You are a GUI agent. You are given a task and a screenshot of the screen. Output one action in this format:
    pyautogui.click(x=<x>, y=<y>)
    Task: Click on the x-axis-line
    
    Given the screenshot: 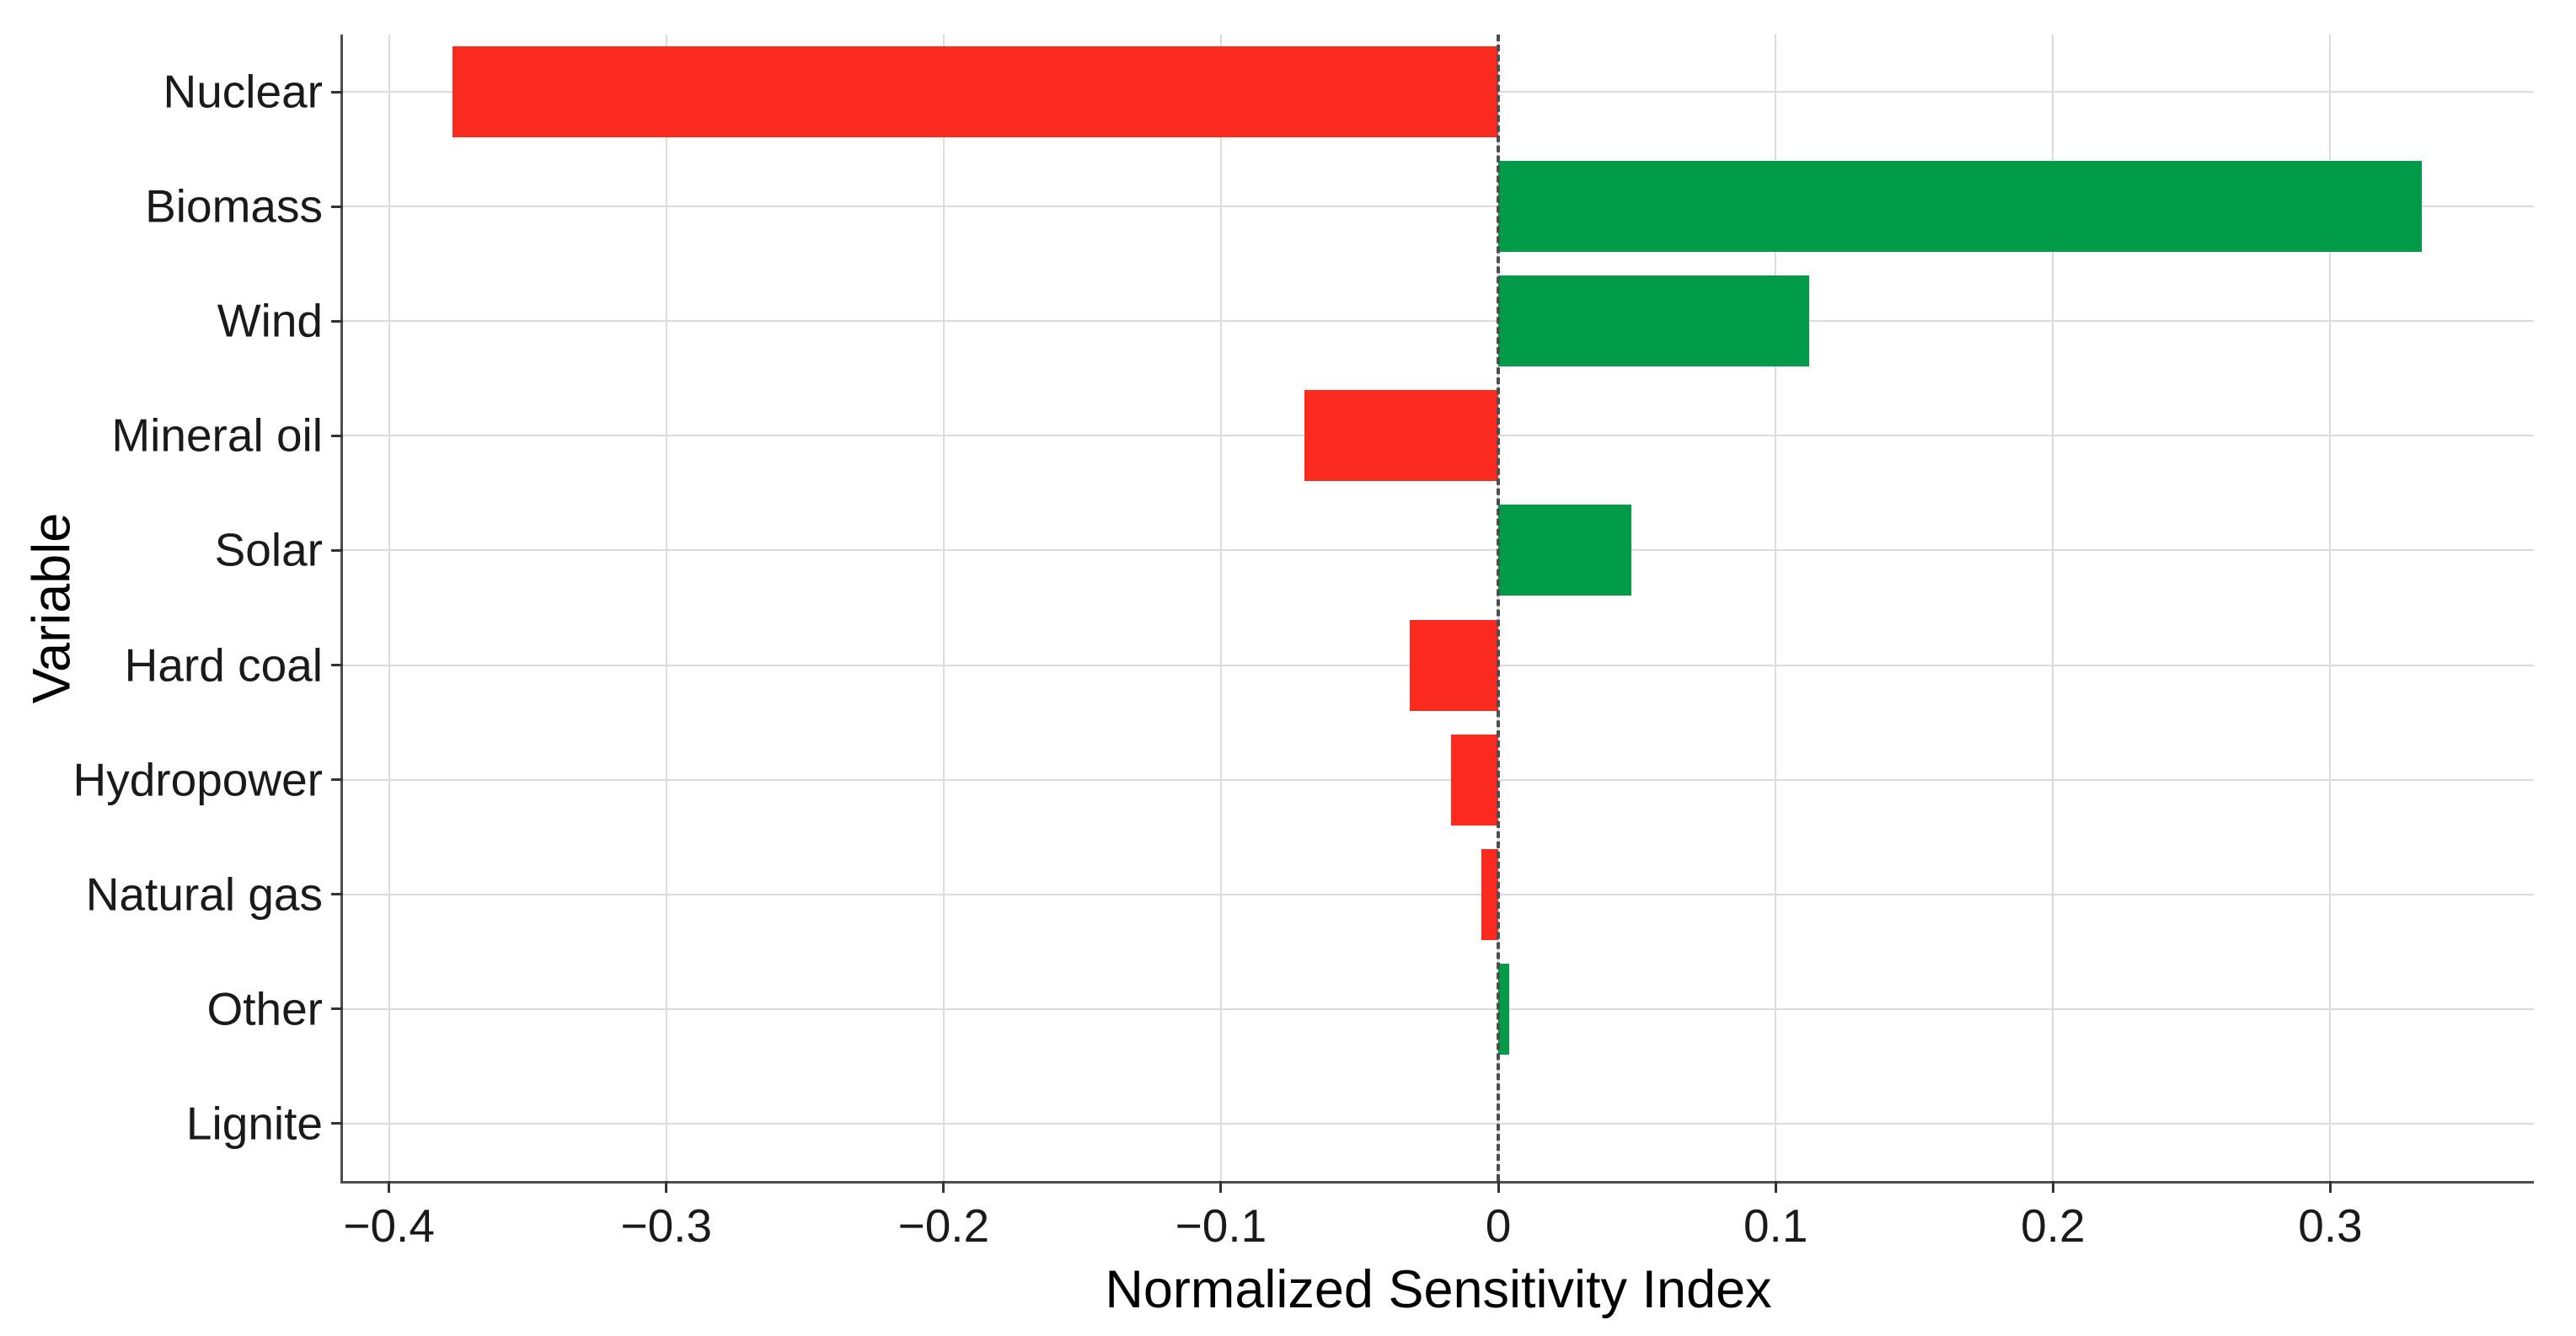 What is the action you would take?
    pyautogui.click(x=1437, y=1182)
    